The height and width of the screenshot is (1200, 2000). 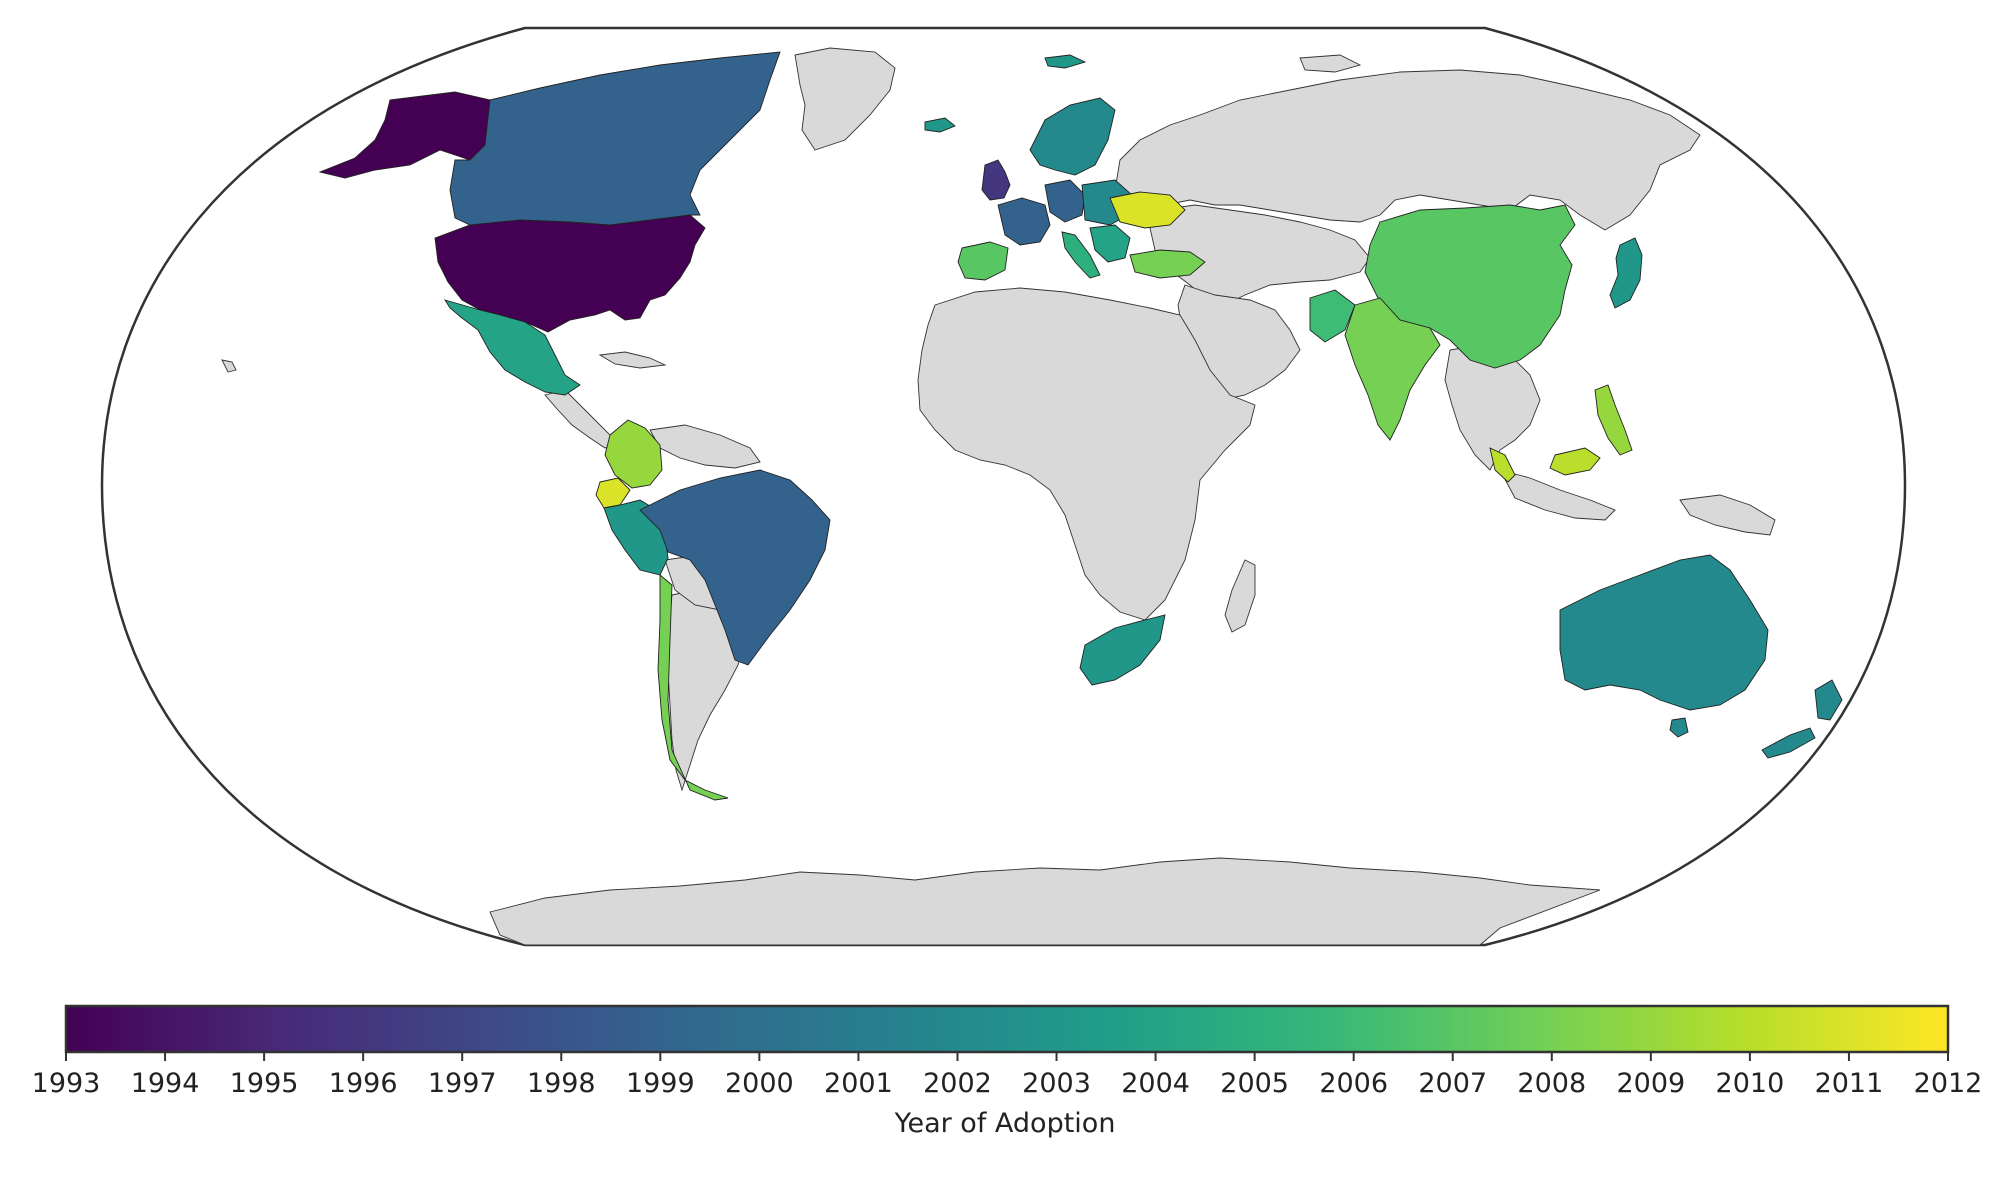 I want to click on land-venezuela-guianas, so click(x=705, y=446).